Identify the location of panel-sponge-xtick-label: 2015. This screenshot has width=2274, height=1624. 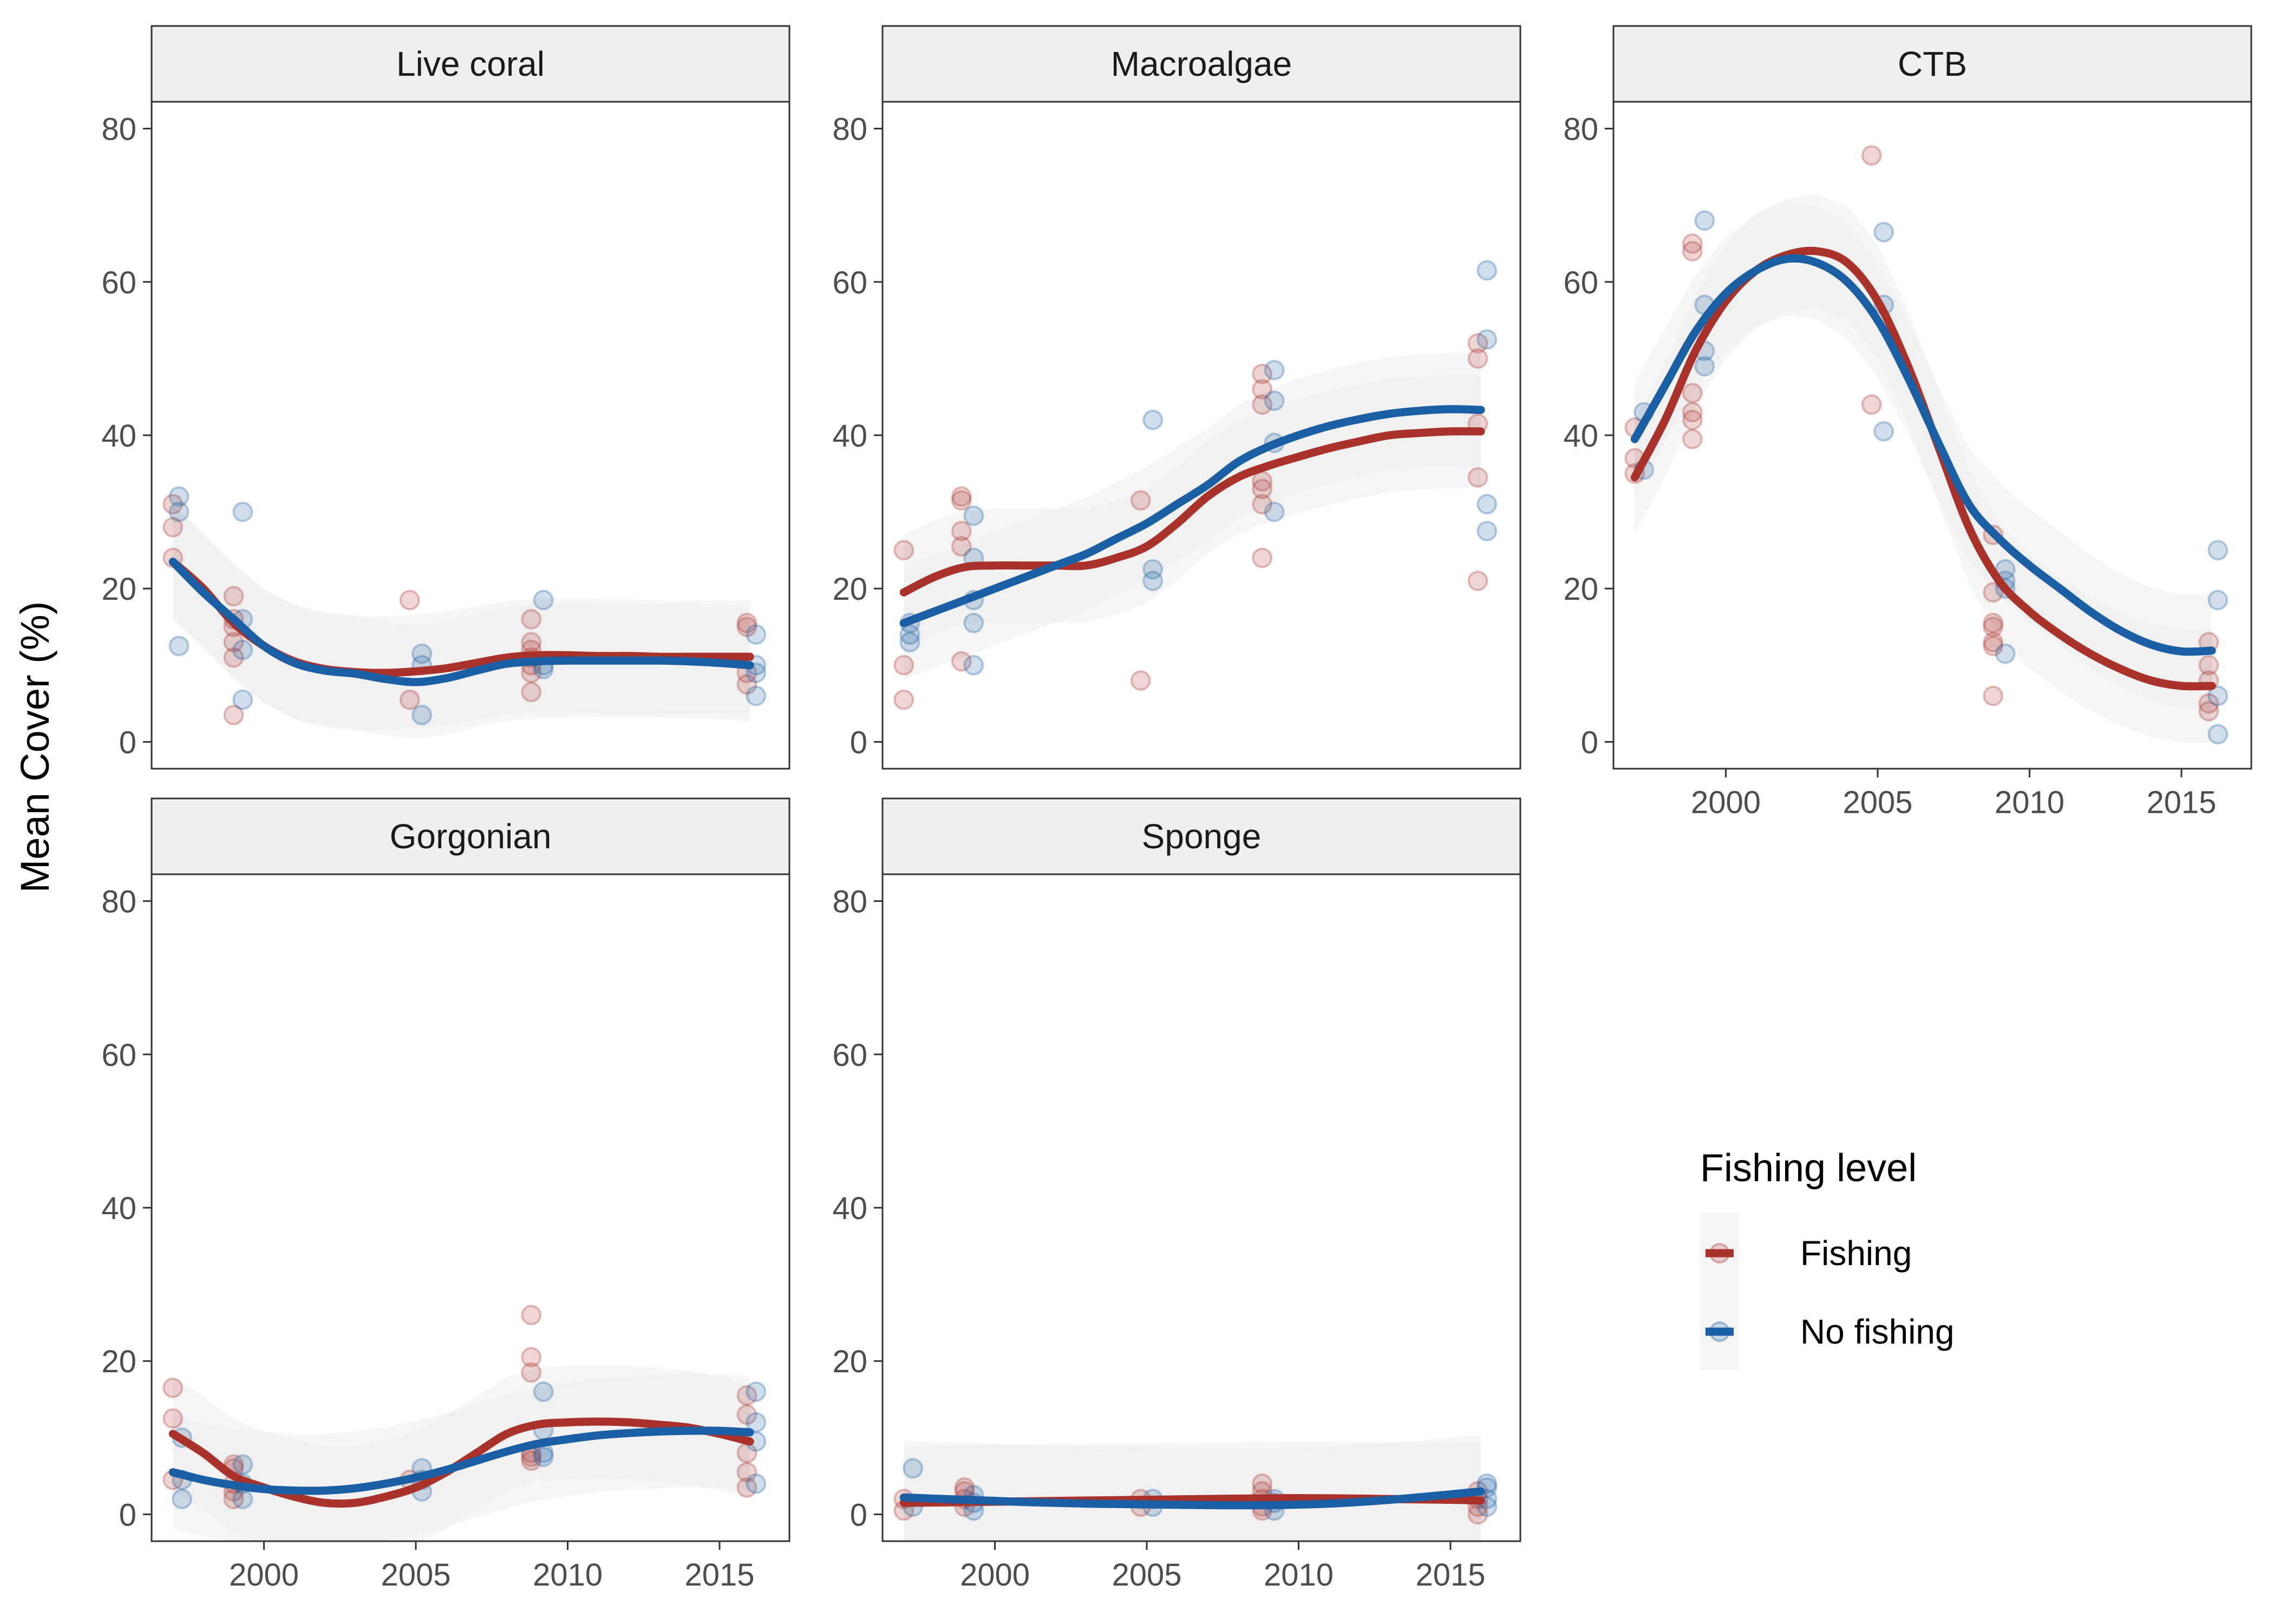
(1450, 1575).